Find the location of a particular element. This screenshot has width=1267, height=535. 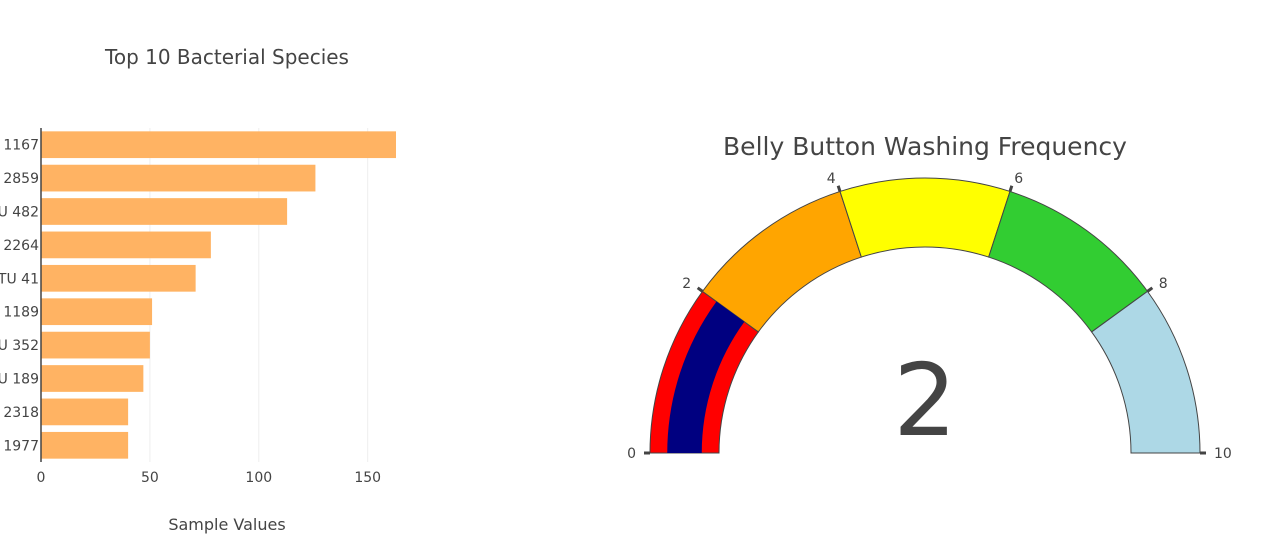

x-tick-label: 0 is located at coordinates (41, 478).